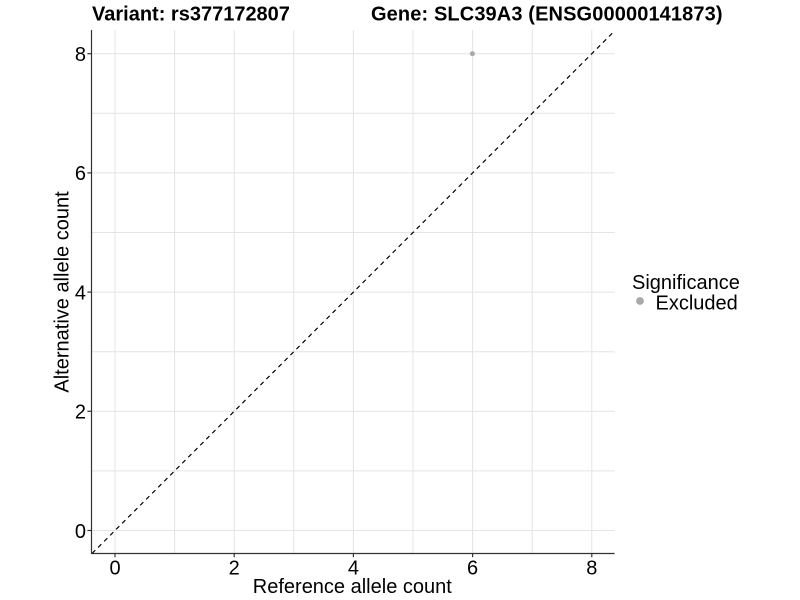  Describe the element at coordinates (63, 292) in the screenshot. I see `svg-text: Alternative allele count` at that location.